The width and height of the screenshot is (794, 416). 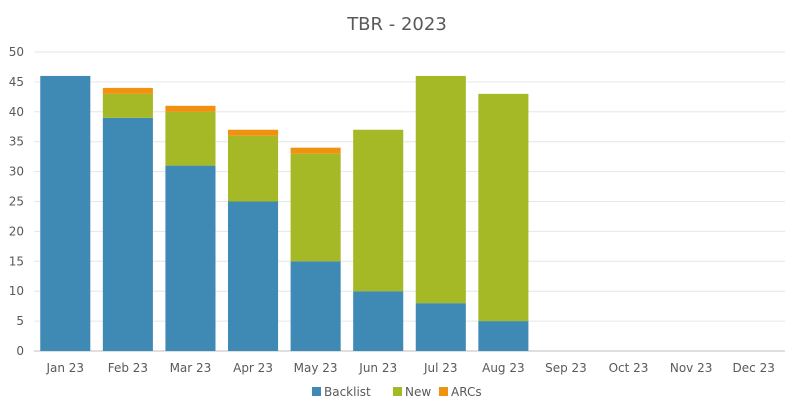 I want to click on y-tick-label: 50, so click(x=16, y=52).